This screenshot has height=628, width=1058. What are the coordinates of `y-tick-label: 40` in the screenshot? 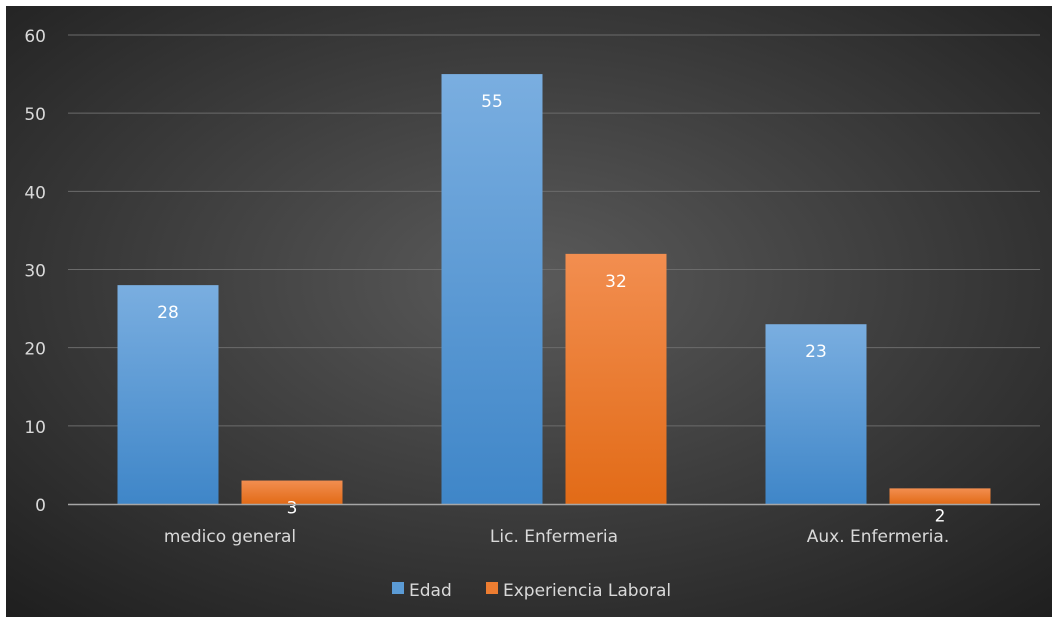 It's located at (35, 193).